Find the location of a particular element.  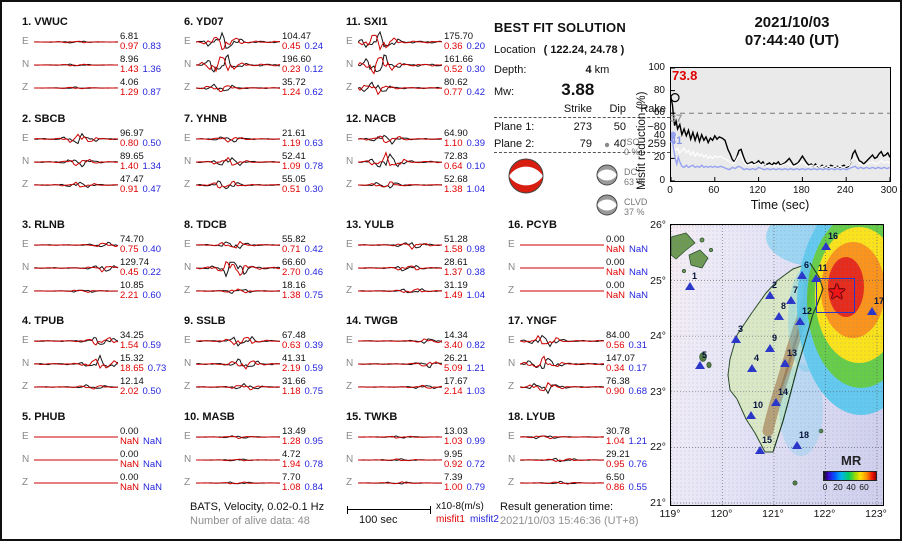

misfit-xtick-label: 240 is located at coordinates (845, 190).